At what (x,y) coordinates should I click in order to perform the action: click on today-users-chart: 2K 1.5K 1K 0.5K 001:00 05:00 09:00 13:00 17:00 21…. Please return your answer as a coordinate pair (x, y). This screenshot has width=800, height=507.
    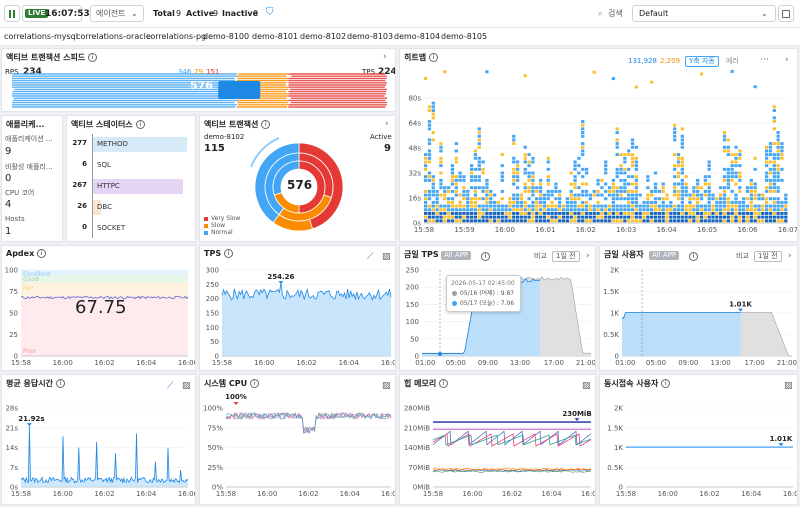
    Looking at the image, I should click on (699, 308).